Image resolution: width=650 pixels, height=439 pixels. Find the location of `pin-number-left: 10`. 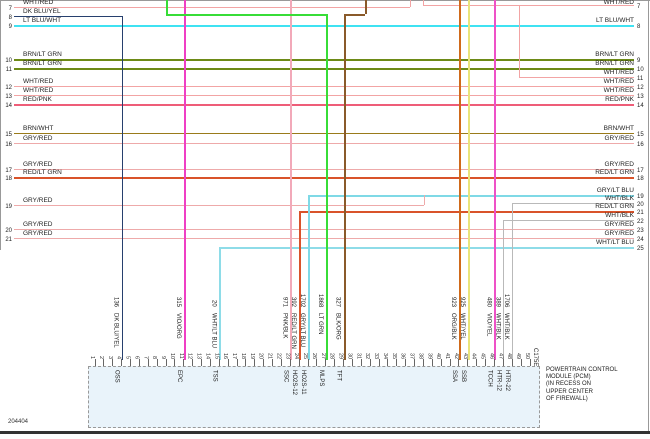

pin-number-left: 10 is located at coordinates (8, 61).